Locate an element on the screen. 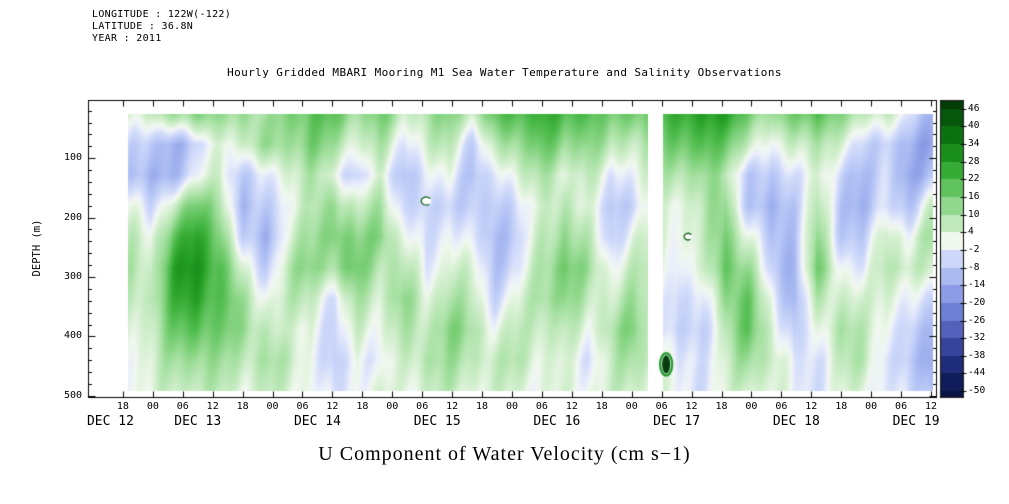 The image size is (1009, 504). colorbar-canvas is located at coordinates (952, 249).